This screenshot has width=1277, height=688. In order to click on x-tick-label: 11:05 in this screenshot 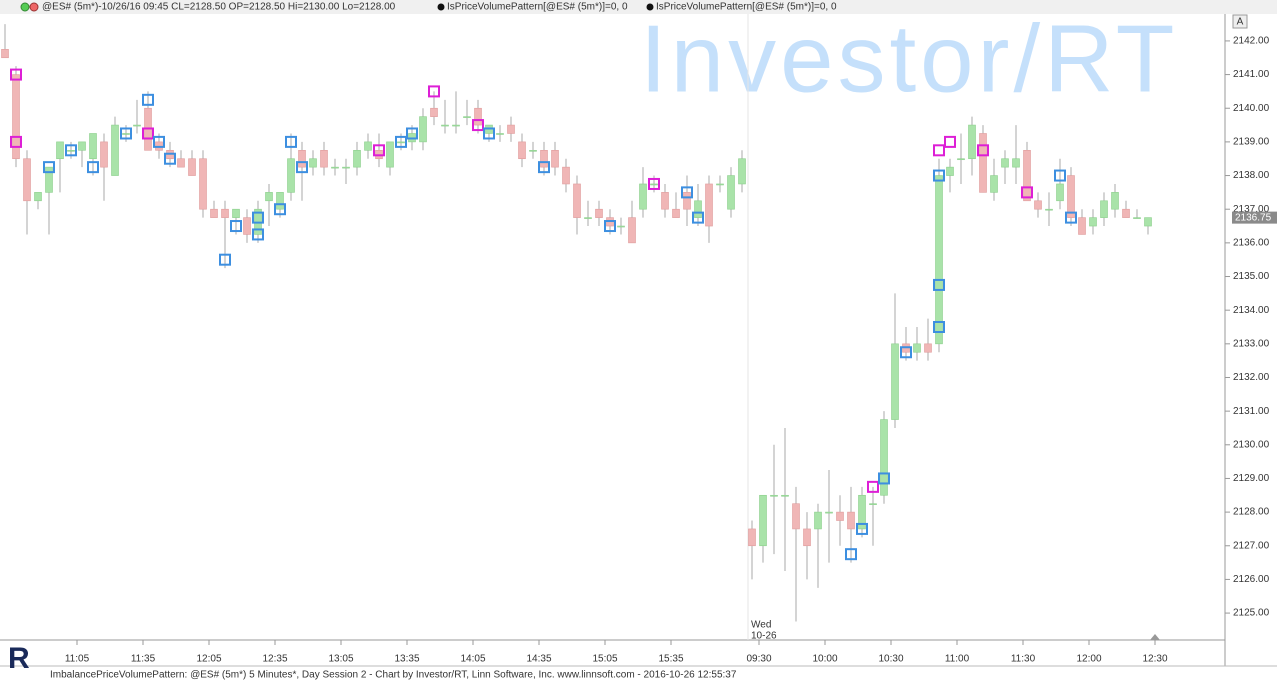, I will do `click(77, 659)`.